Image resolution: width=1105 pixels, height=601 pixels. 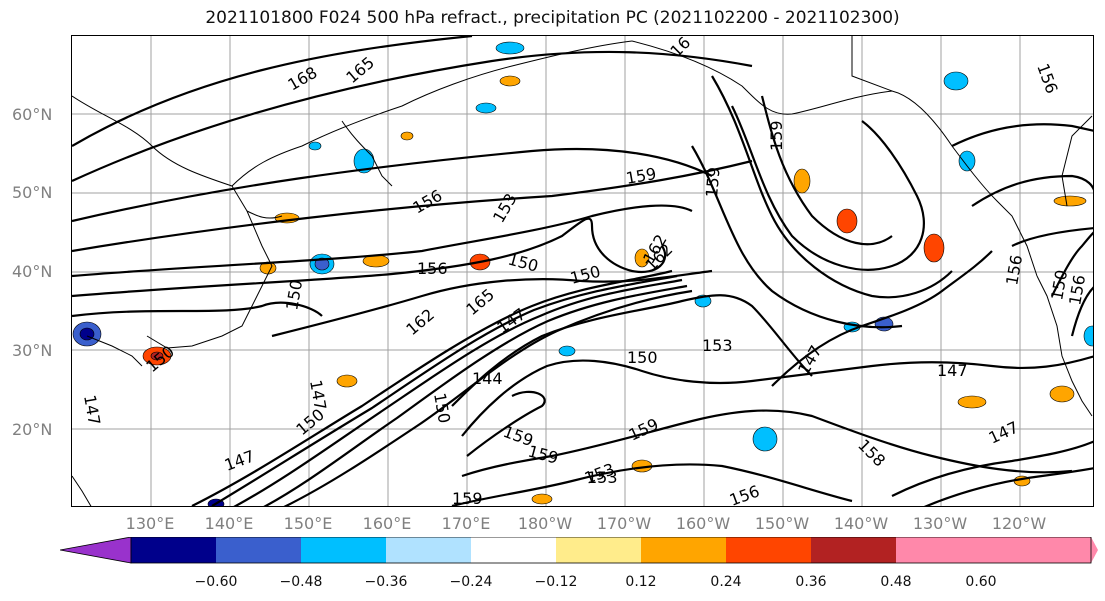 What do you see at coordinates (487, 378) in the screenshot?
I see `contour-label: 144` at bounding box center [487, 378].